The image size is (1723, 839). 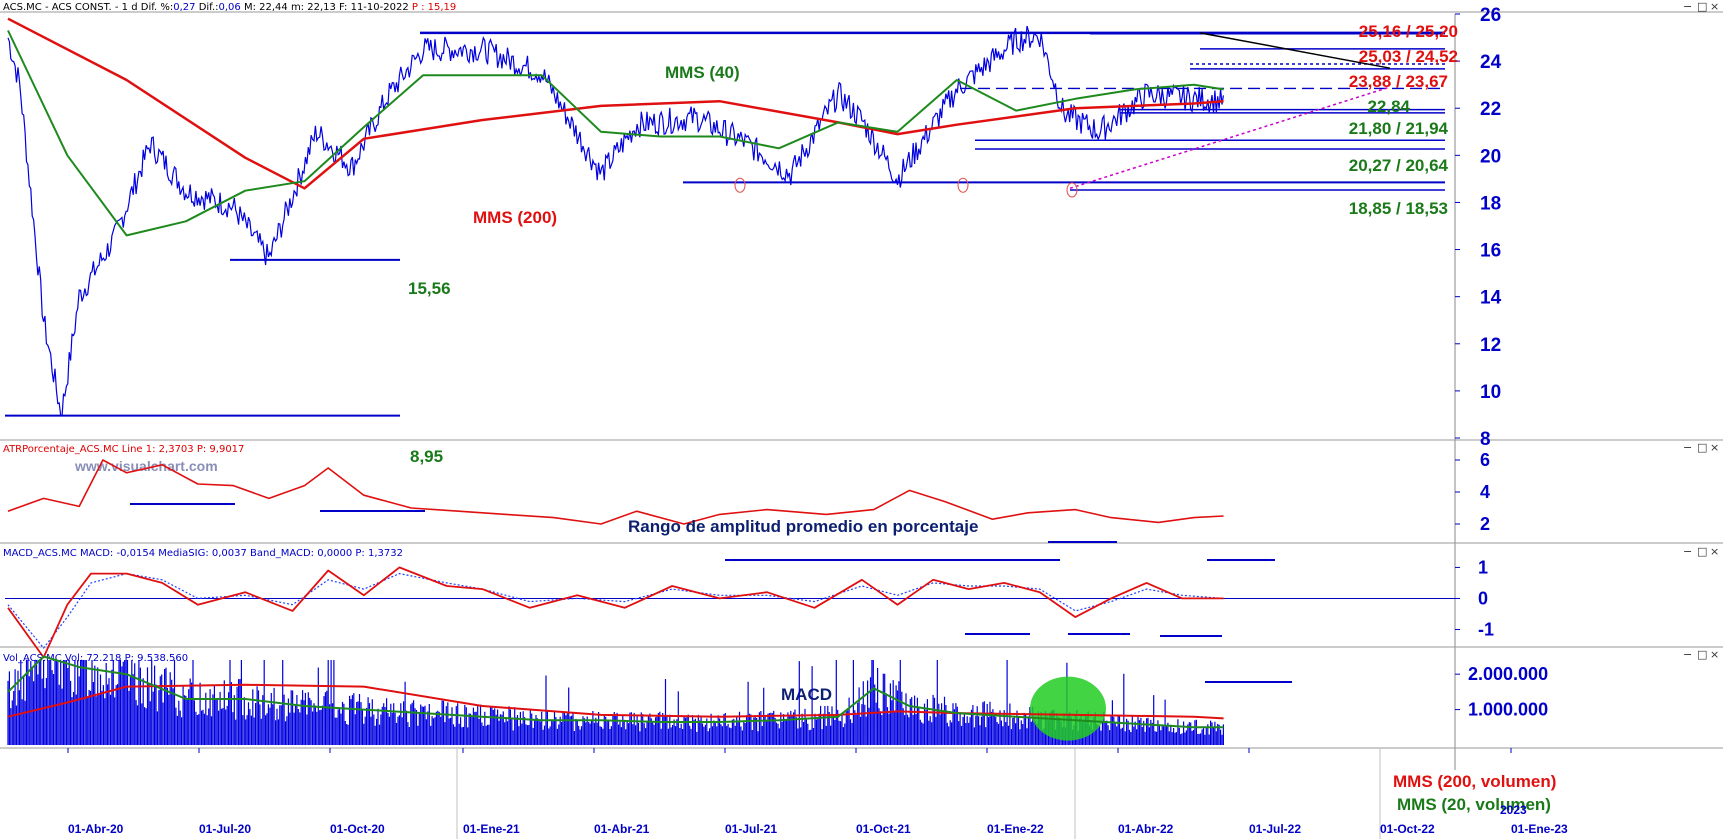 I want to click on header-field: Dif. %:, so click(x=157, y=7).